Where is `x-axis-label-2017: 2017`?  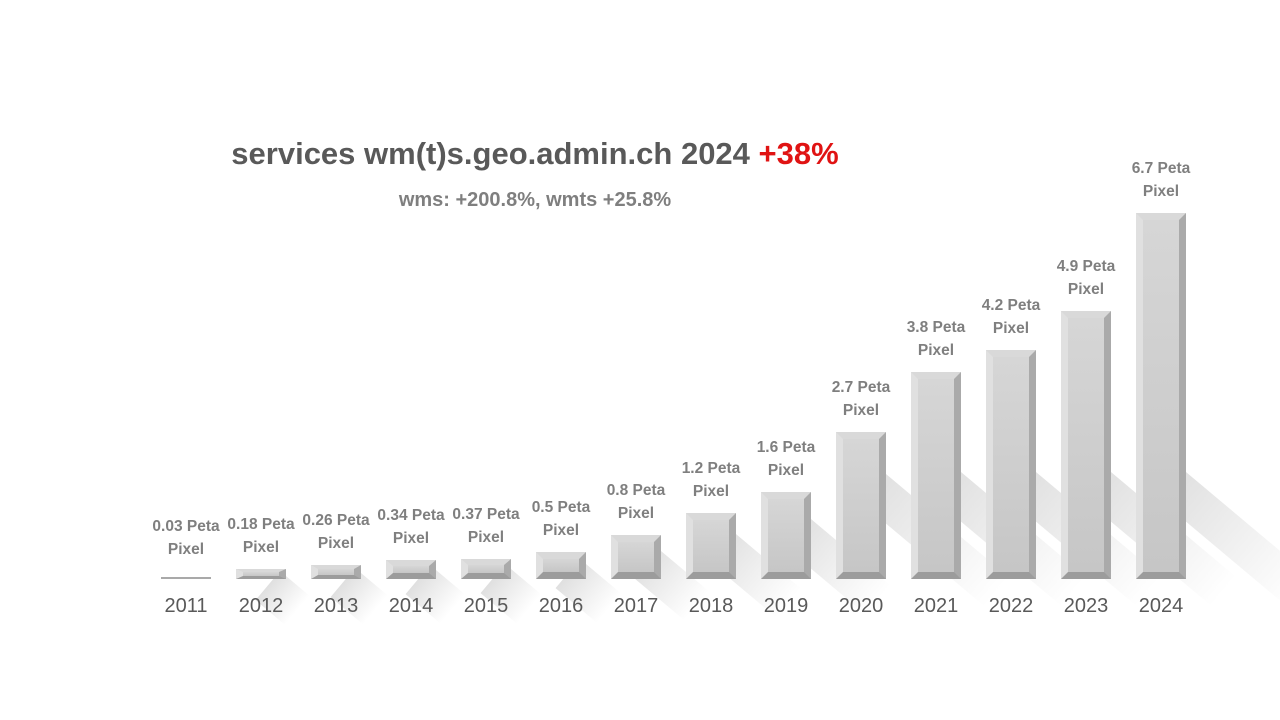
x-axis-label-2017: 2017 is located at coordinates (636, 606).